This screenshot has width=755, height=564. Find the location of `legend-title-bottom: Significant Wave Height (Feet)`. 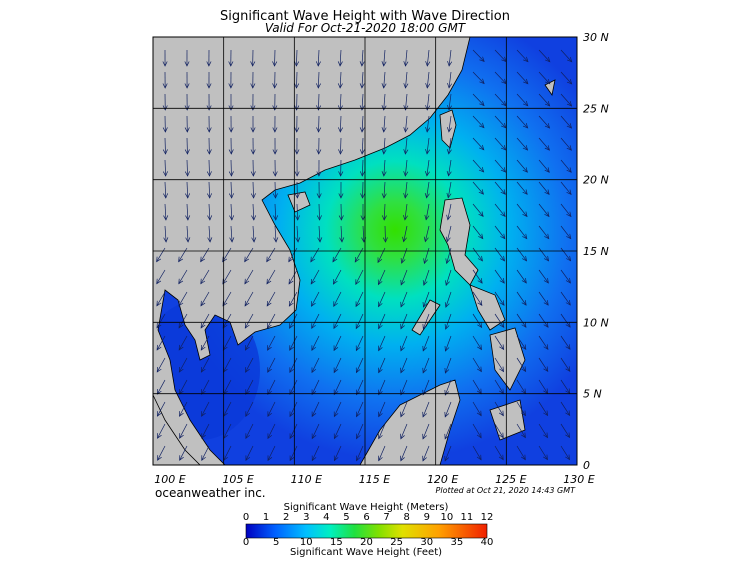

legend-title-bottom: Significant Wave Height (Feet) is located at coordinates (366, 552).